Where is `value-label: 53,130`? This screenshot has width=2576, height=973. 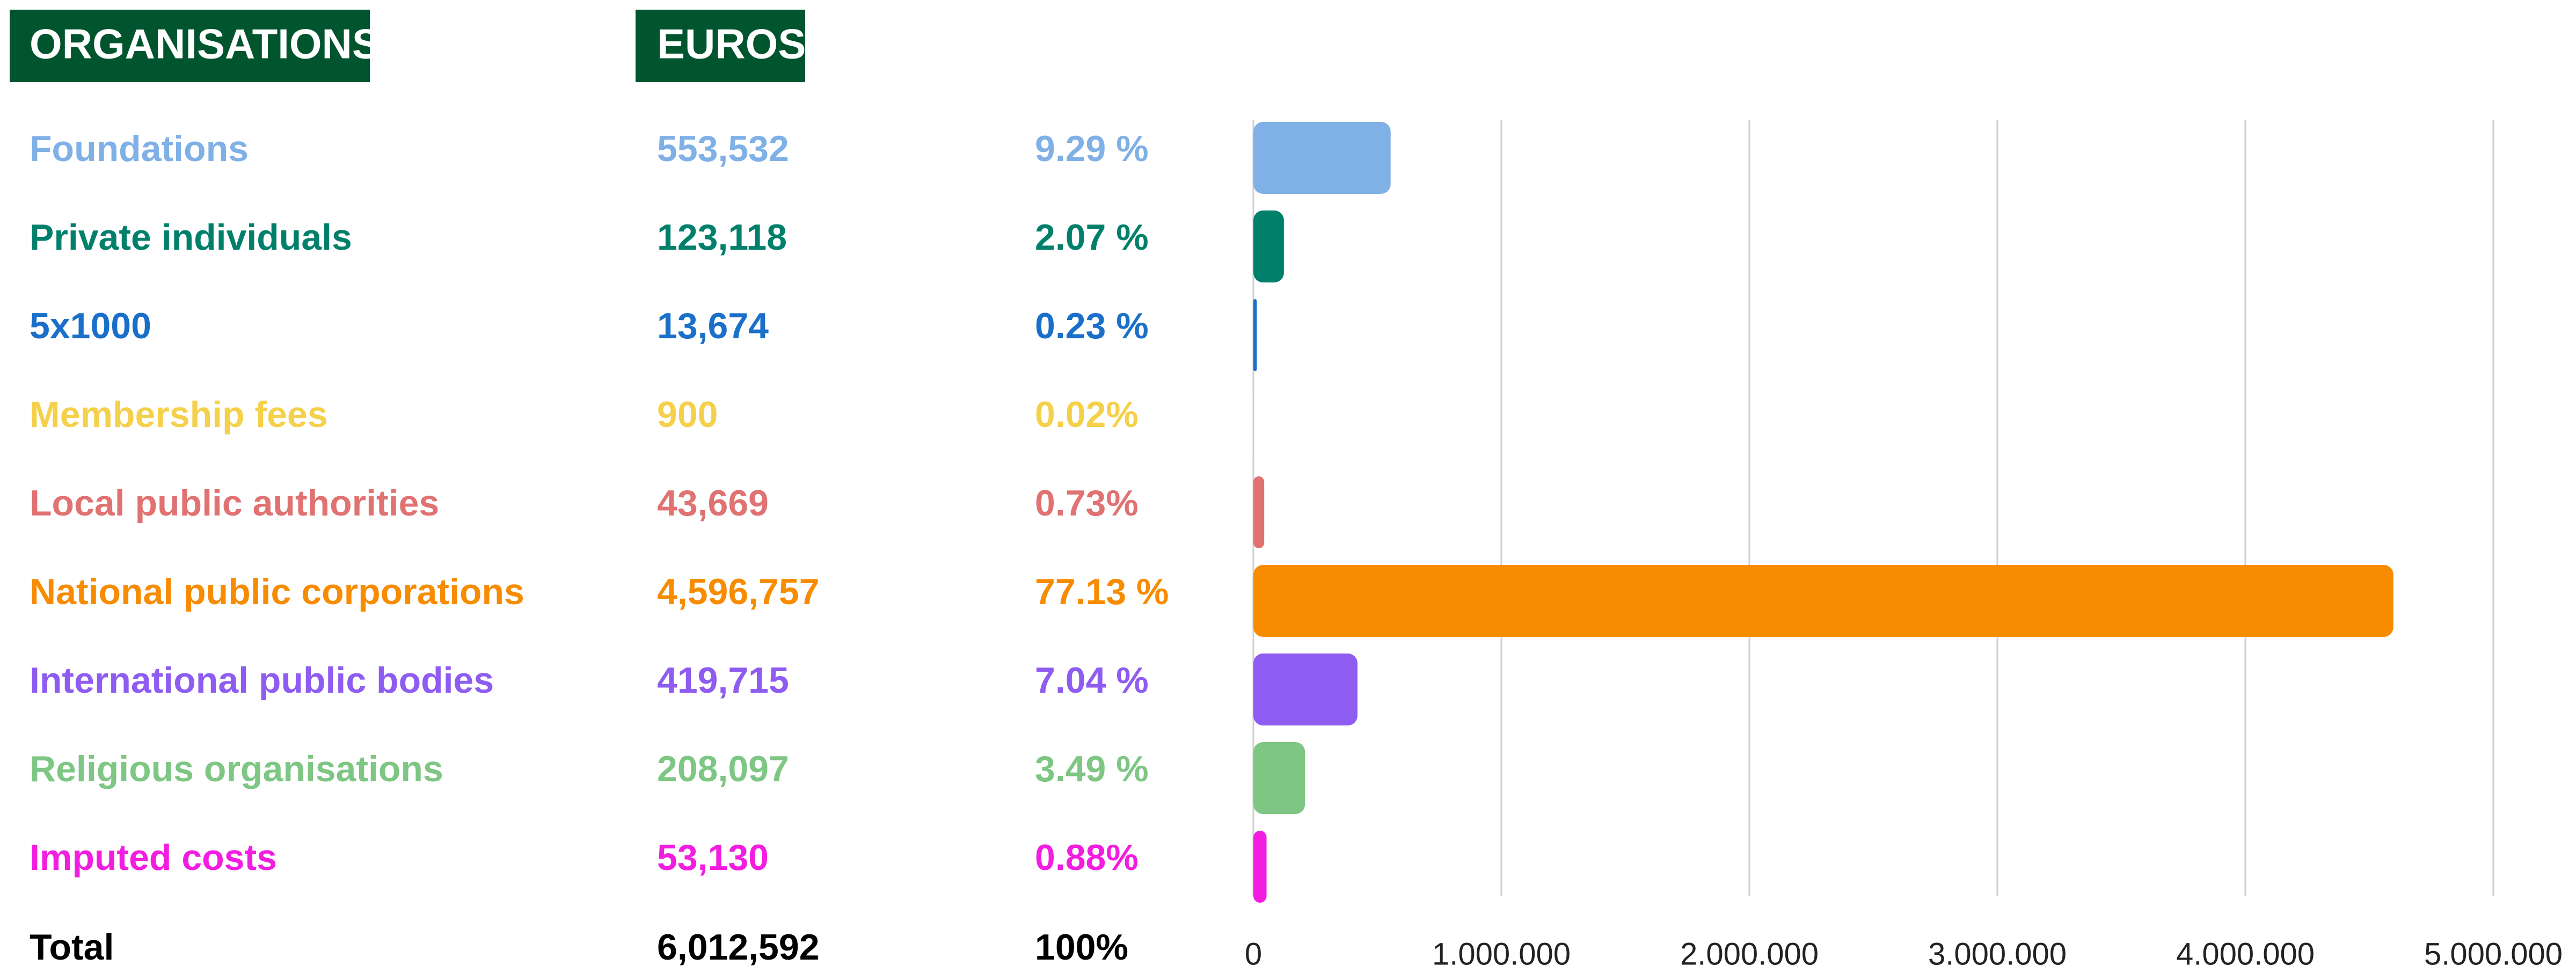
value-label: 53,130 is located at coordinates (713, 857).